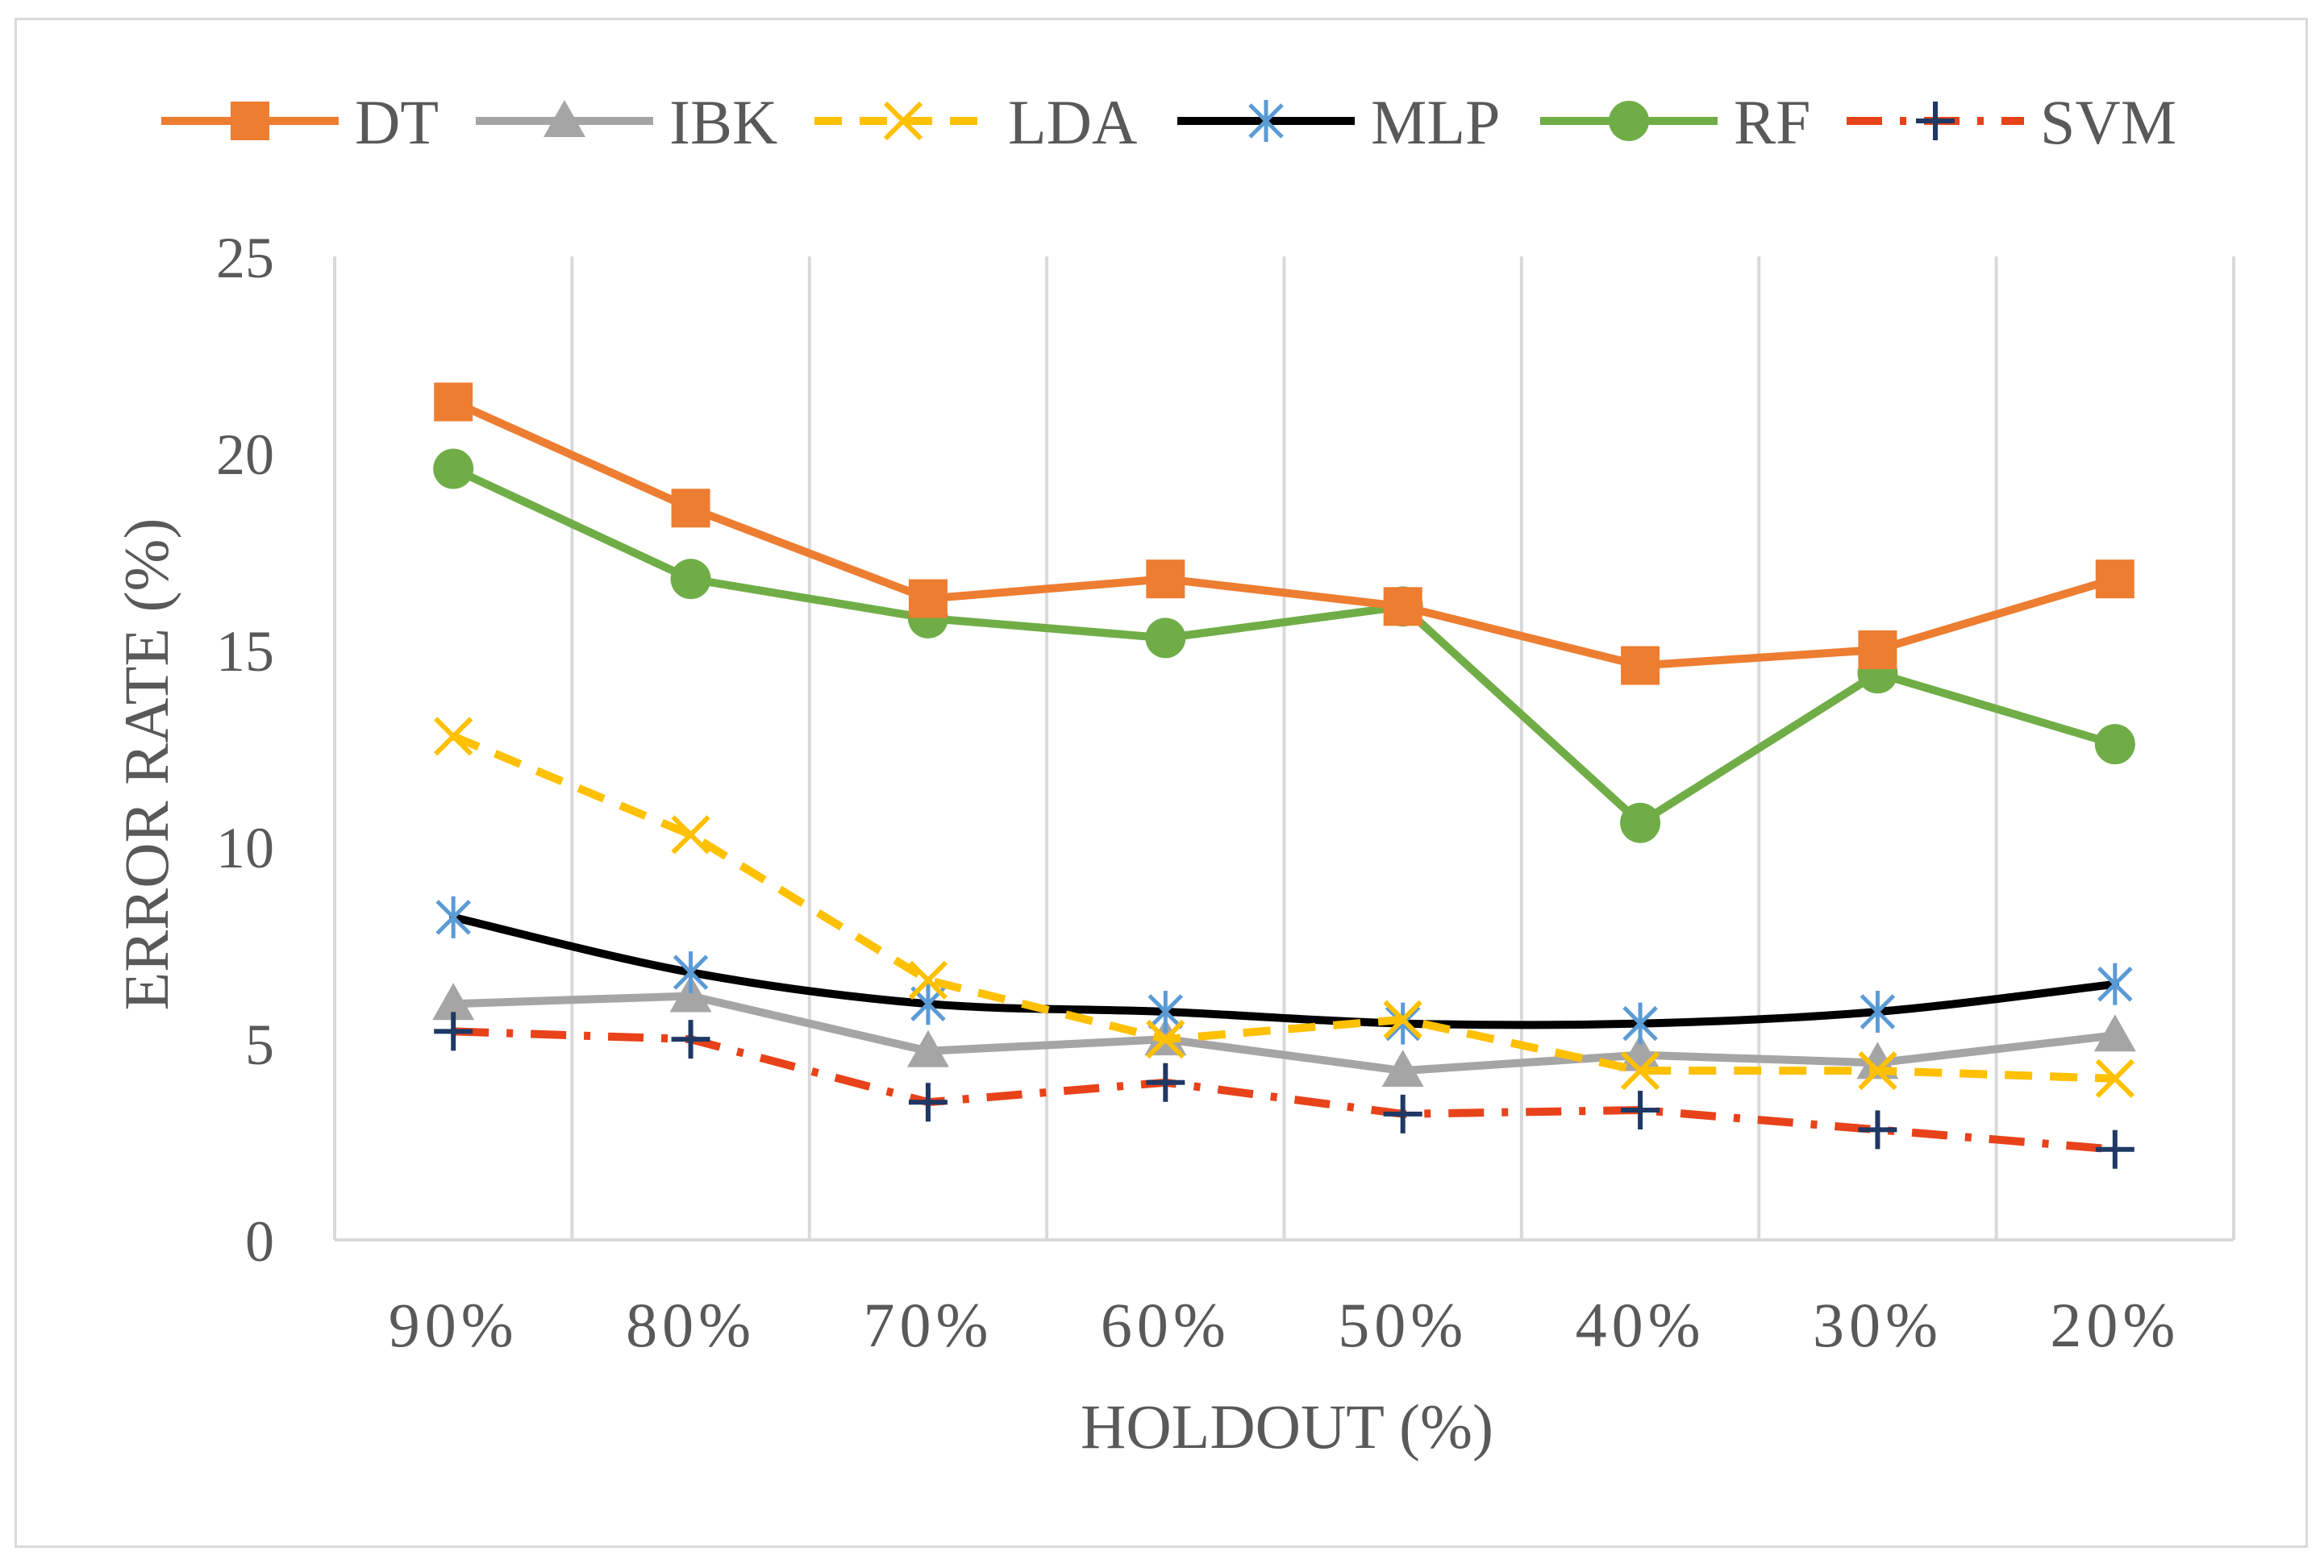  I want to click on legend-swatch-marker-svm, so click(1935, 121).